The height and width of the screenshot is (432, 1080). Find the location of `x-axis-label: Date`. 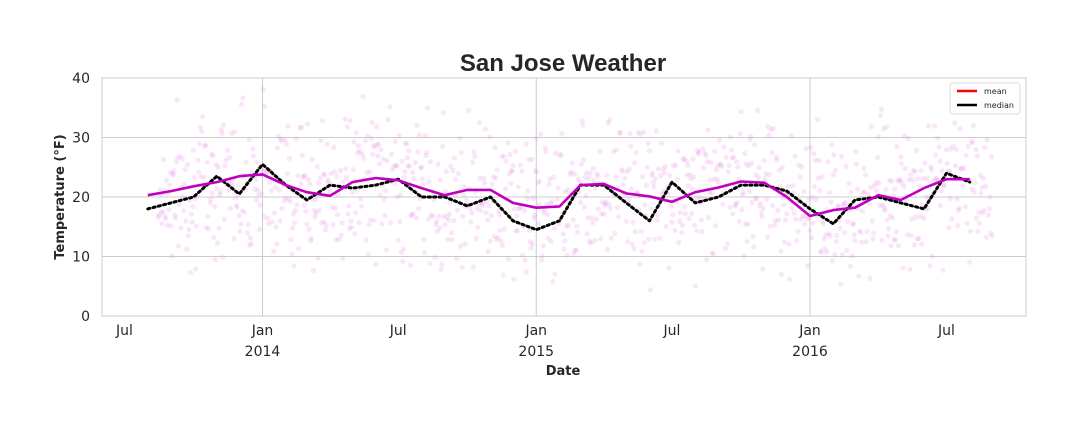

x-axis-label: Date is located at coordinates (563, 371).